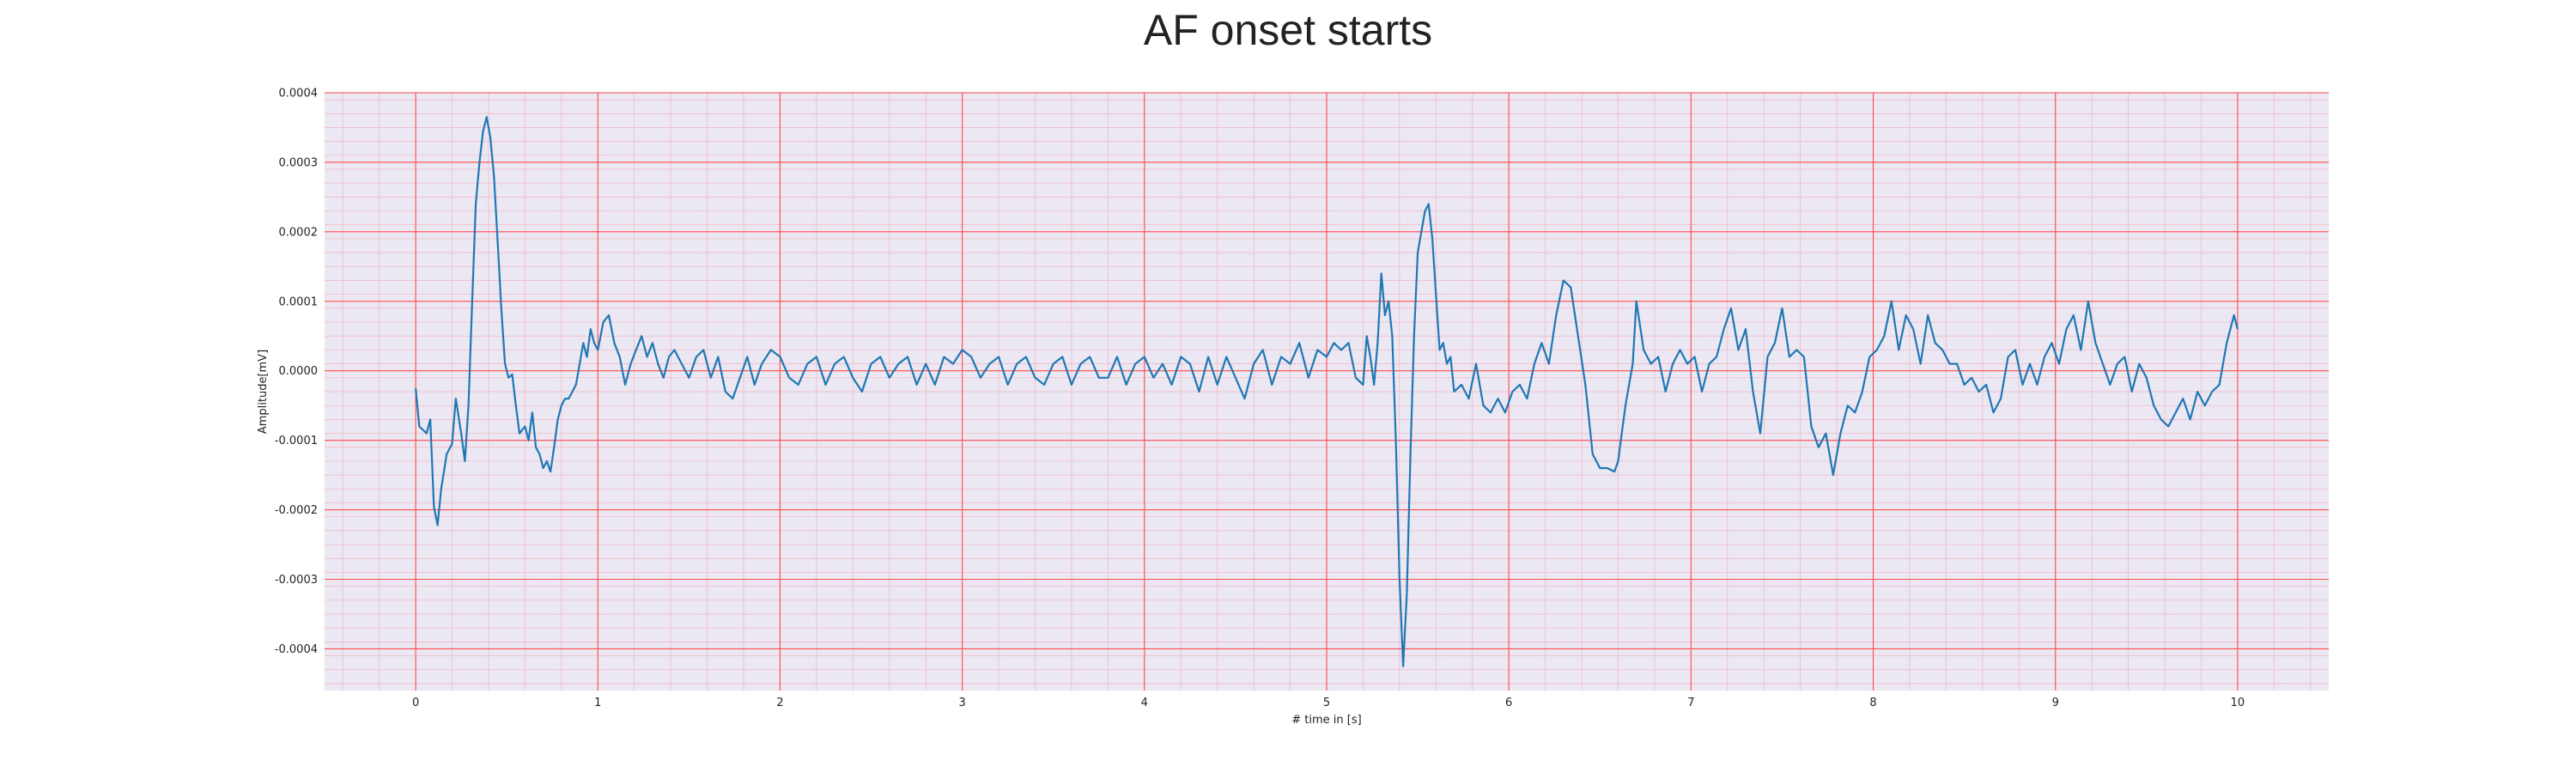 The height and width of the screenshot is (773, 2576). I want to click on x-tick-label: 0, so click(415, 703).